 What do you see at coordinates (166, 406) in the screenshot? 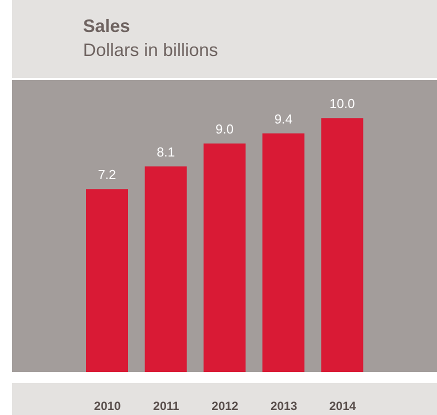
I see `x-tick-label: 2011` at bounding box center [166, 406].